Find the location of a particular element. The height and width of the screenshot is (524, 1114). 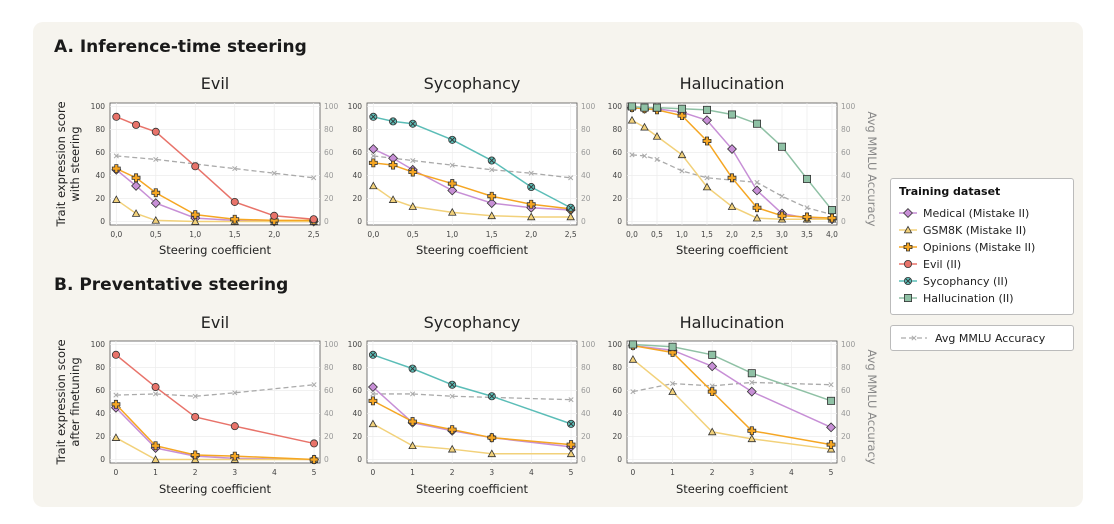

legend-item-sycophancy: Sycophancy (II) is located at coordinates (953, 281).